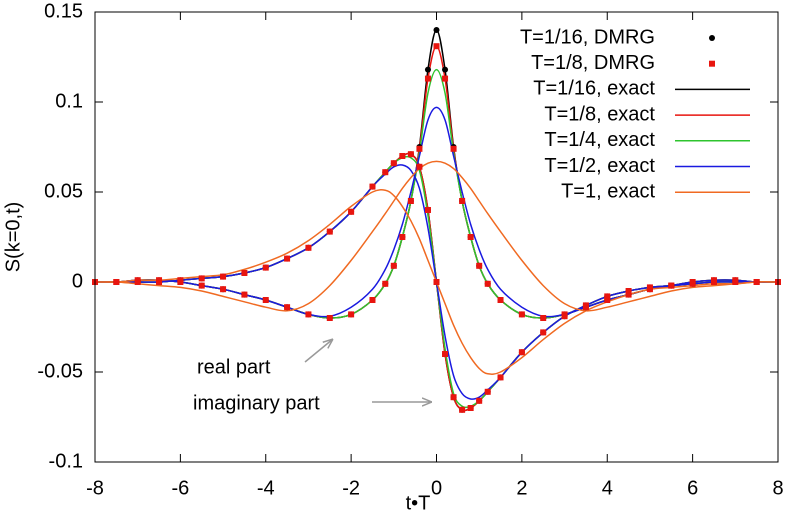 The image size is (789, 516). I want to click on legend-label: T=1/2, exact, so click(599, 166).